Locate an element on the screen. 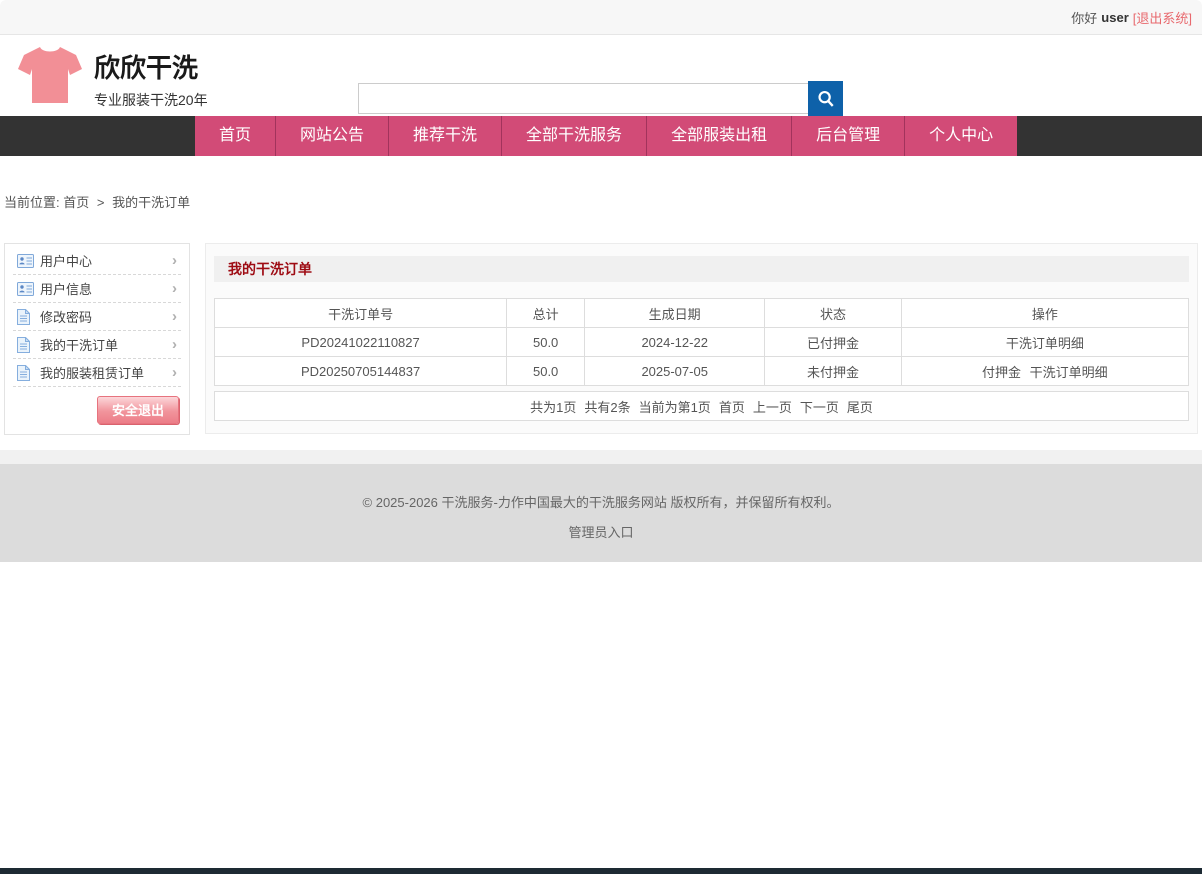 The width and height of the screenshot is (1202, 874). breadcrumb-current: 我的干洗订单 is located at coordinates (151, 202).